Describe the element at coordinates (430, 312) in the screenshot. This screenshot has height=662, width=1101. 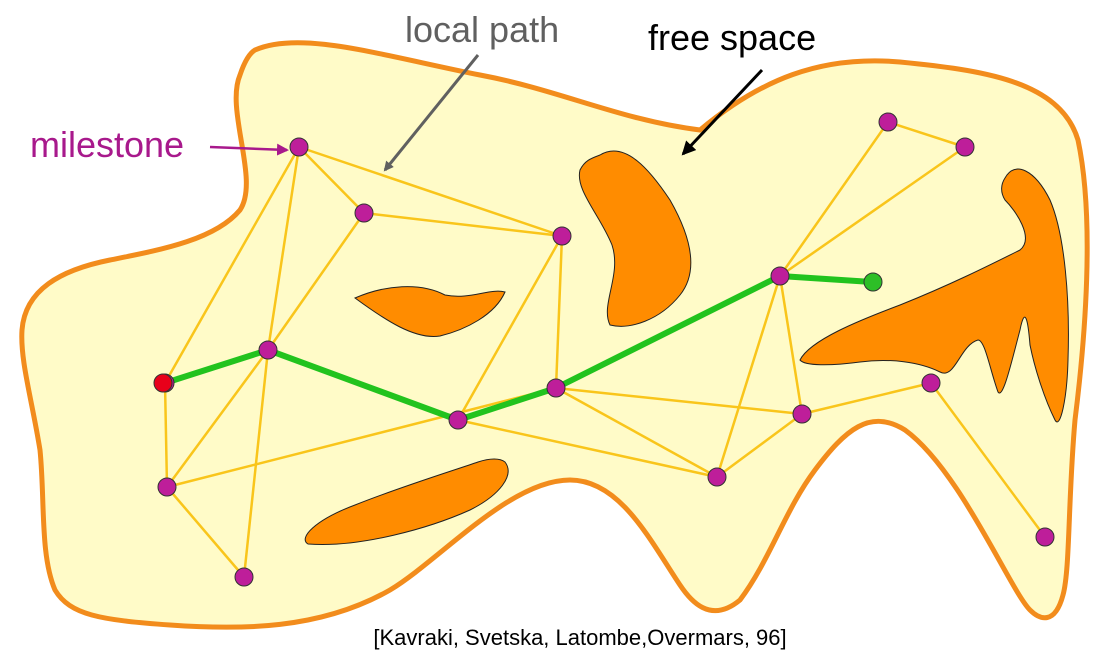
I see `obstacle-wing` at that location.